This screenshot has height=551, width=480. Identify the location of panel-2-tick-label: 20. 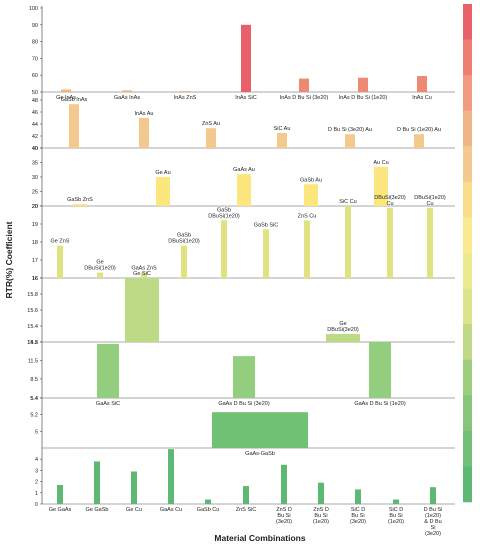
(35, 207).